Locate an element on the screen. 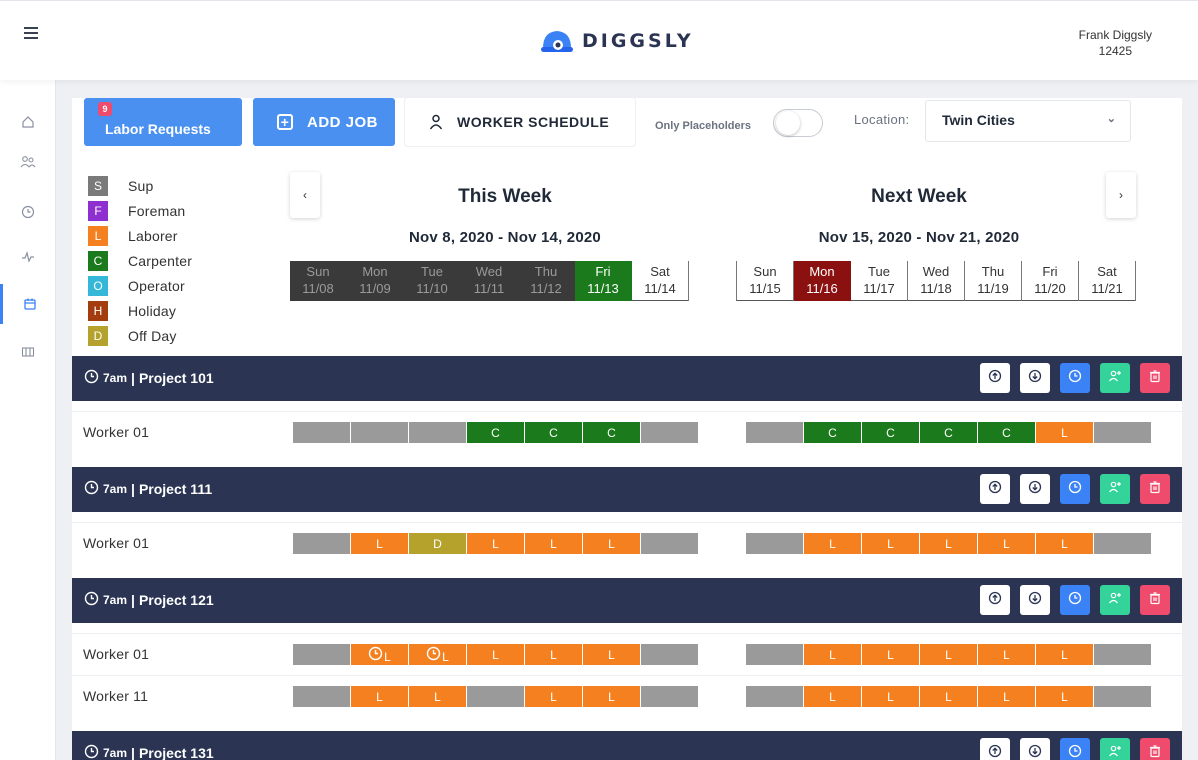 Image resolution: width=1198 pixels, height=760 pixels. sidebar-item-home is located at coordinates (28, 122).